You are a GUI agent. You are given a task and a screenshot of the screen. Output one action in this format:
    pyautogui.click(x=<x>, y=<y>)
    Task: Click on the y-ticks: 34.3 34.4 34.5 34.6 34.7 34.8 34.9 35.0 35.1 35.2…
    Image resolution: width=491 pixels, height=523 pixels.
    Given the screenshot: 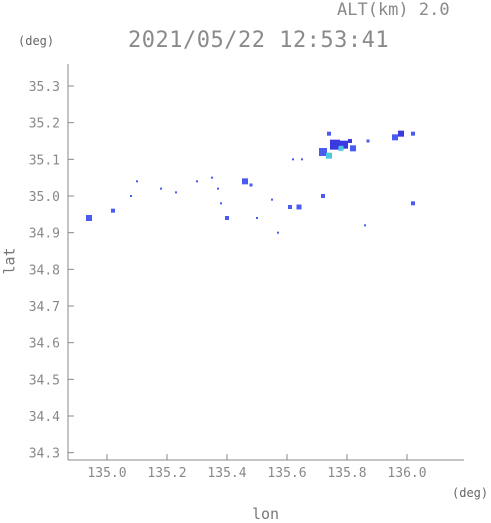 What is the action you would take?
    pyautogui.click(x=51, y=271)
    